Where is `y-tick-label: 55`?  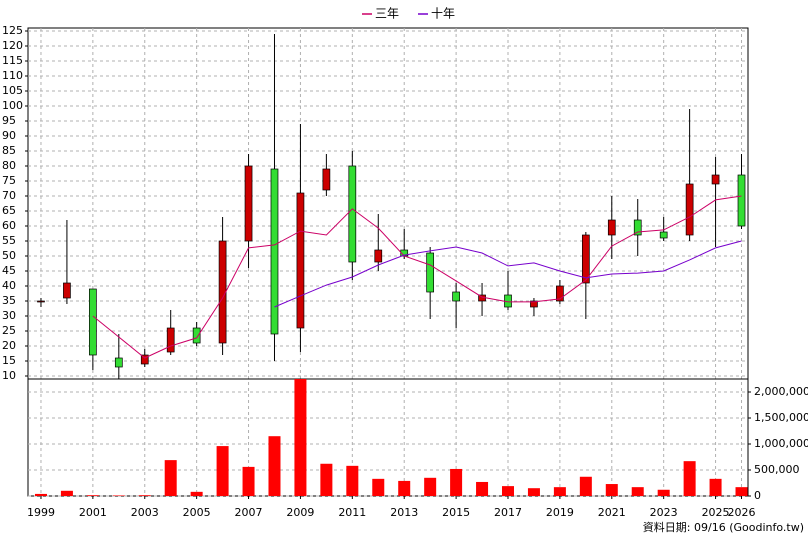
y-tick-label: 55 is located at coordinates (9, 240).